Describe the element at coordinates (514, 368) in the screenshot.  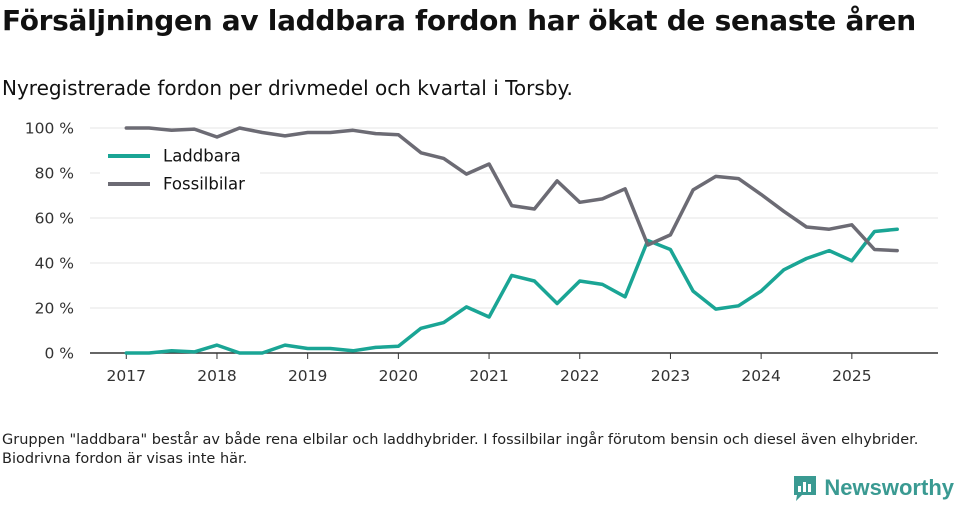
I see `x-axis: 2017 2018 2019 2020 2021 2022 2023 2024 2025` at that location.